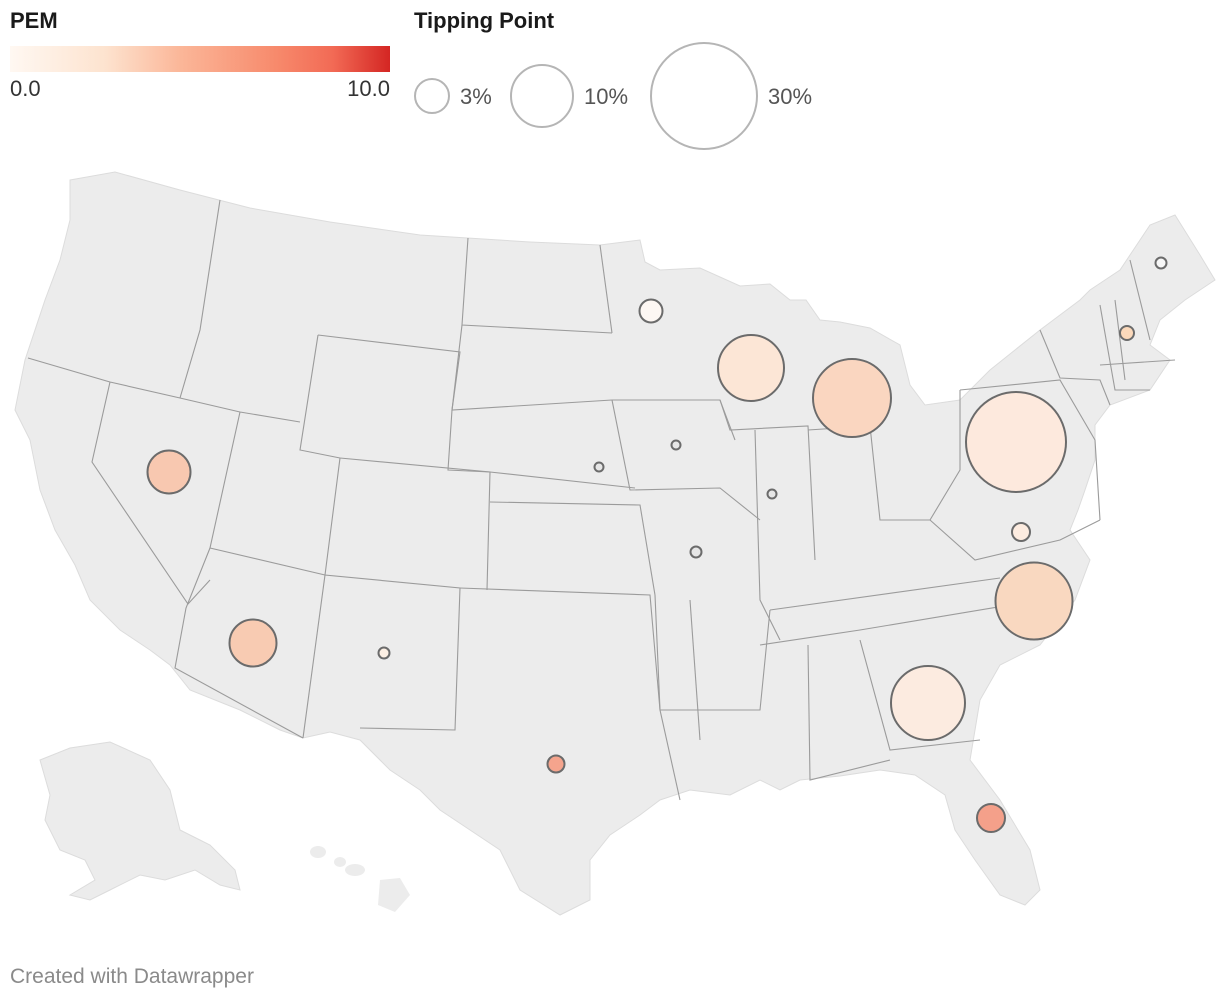 Image resolution: width=1220 pixels, height=1002 pixels. I want to click on marker-nevada, so click(169, 472).